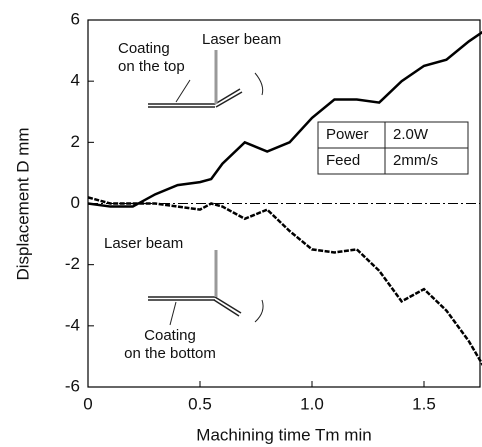  What do you see at coordinates (22, 203) in the screenshot?
I see `y-axis-label: Displacement D mm` at bounding box center [22, 203].